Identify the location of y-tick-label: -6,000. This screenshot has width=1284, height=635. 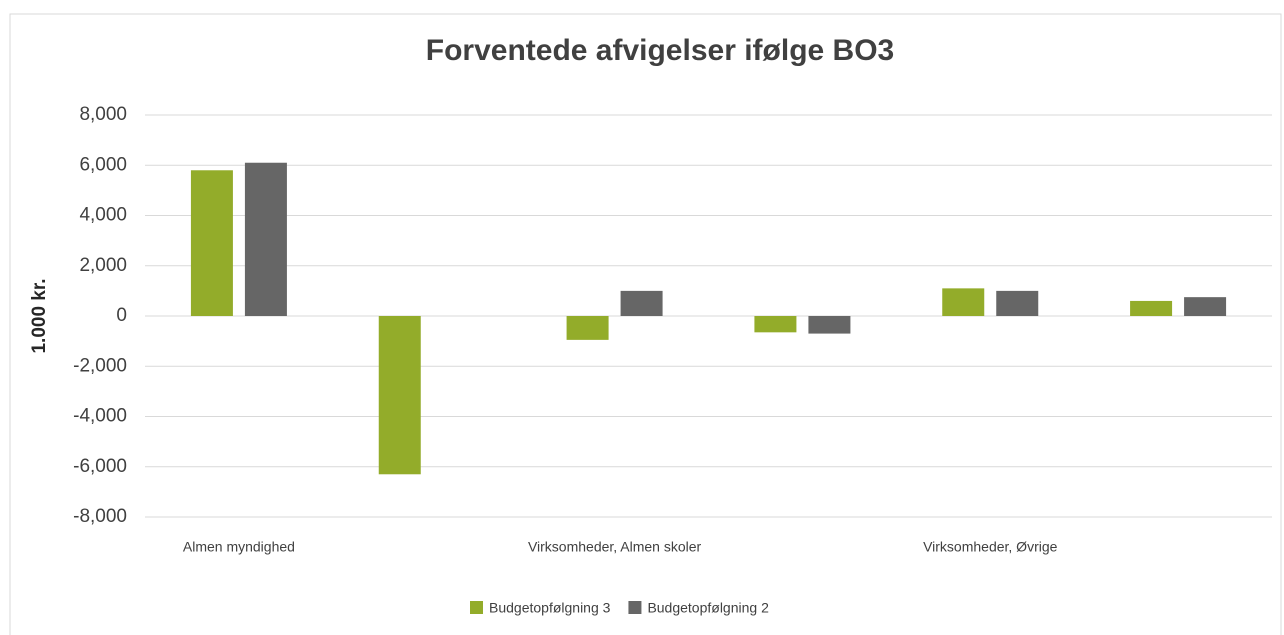
(100, 466).